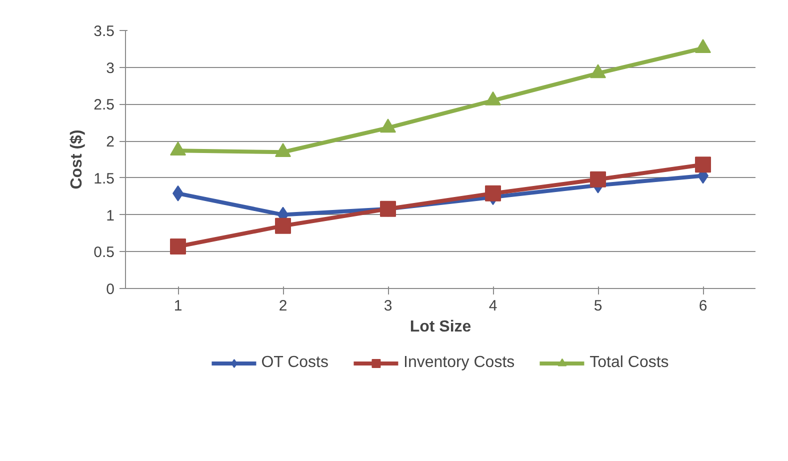 The height and width of the screenshot is (461, 788). Describe the element at coordinates (388, 306) in the screenshot. I see `x-tick-label: 3` at that location.